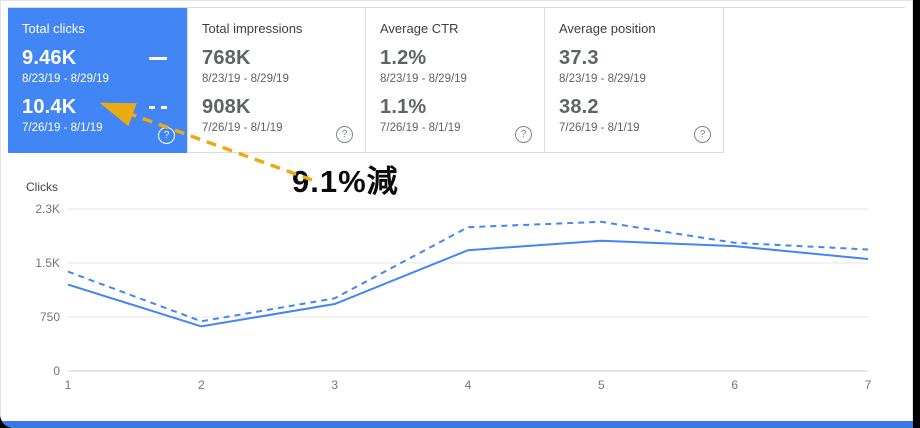  Describe the element at coordinates (456, 424) in the screenshot. I see `bottom-accent-bar` at that location.